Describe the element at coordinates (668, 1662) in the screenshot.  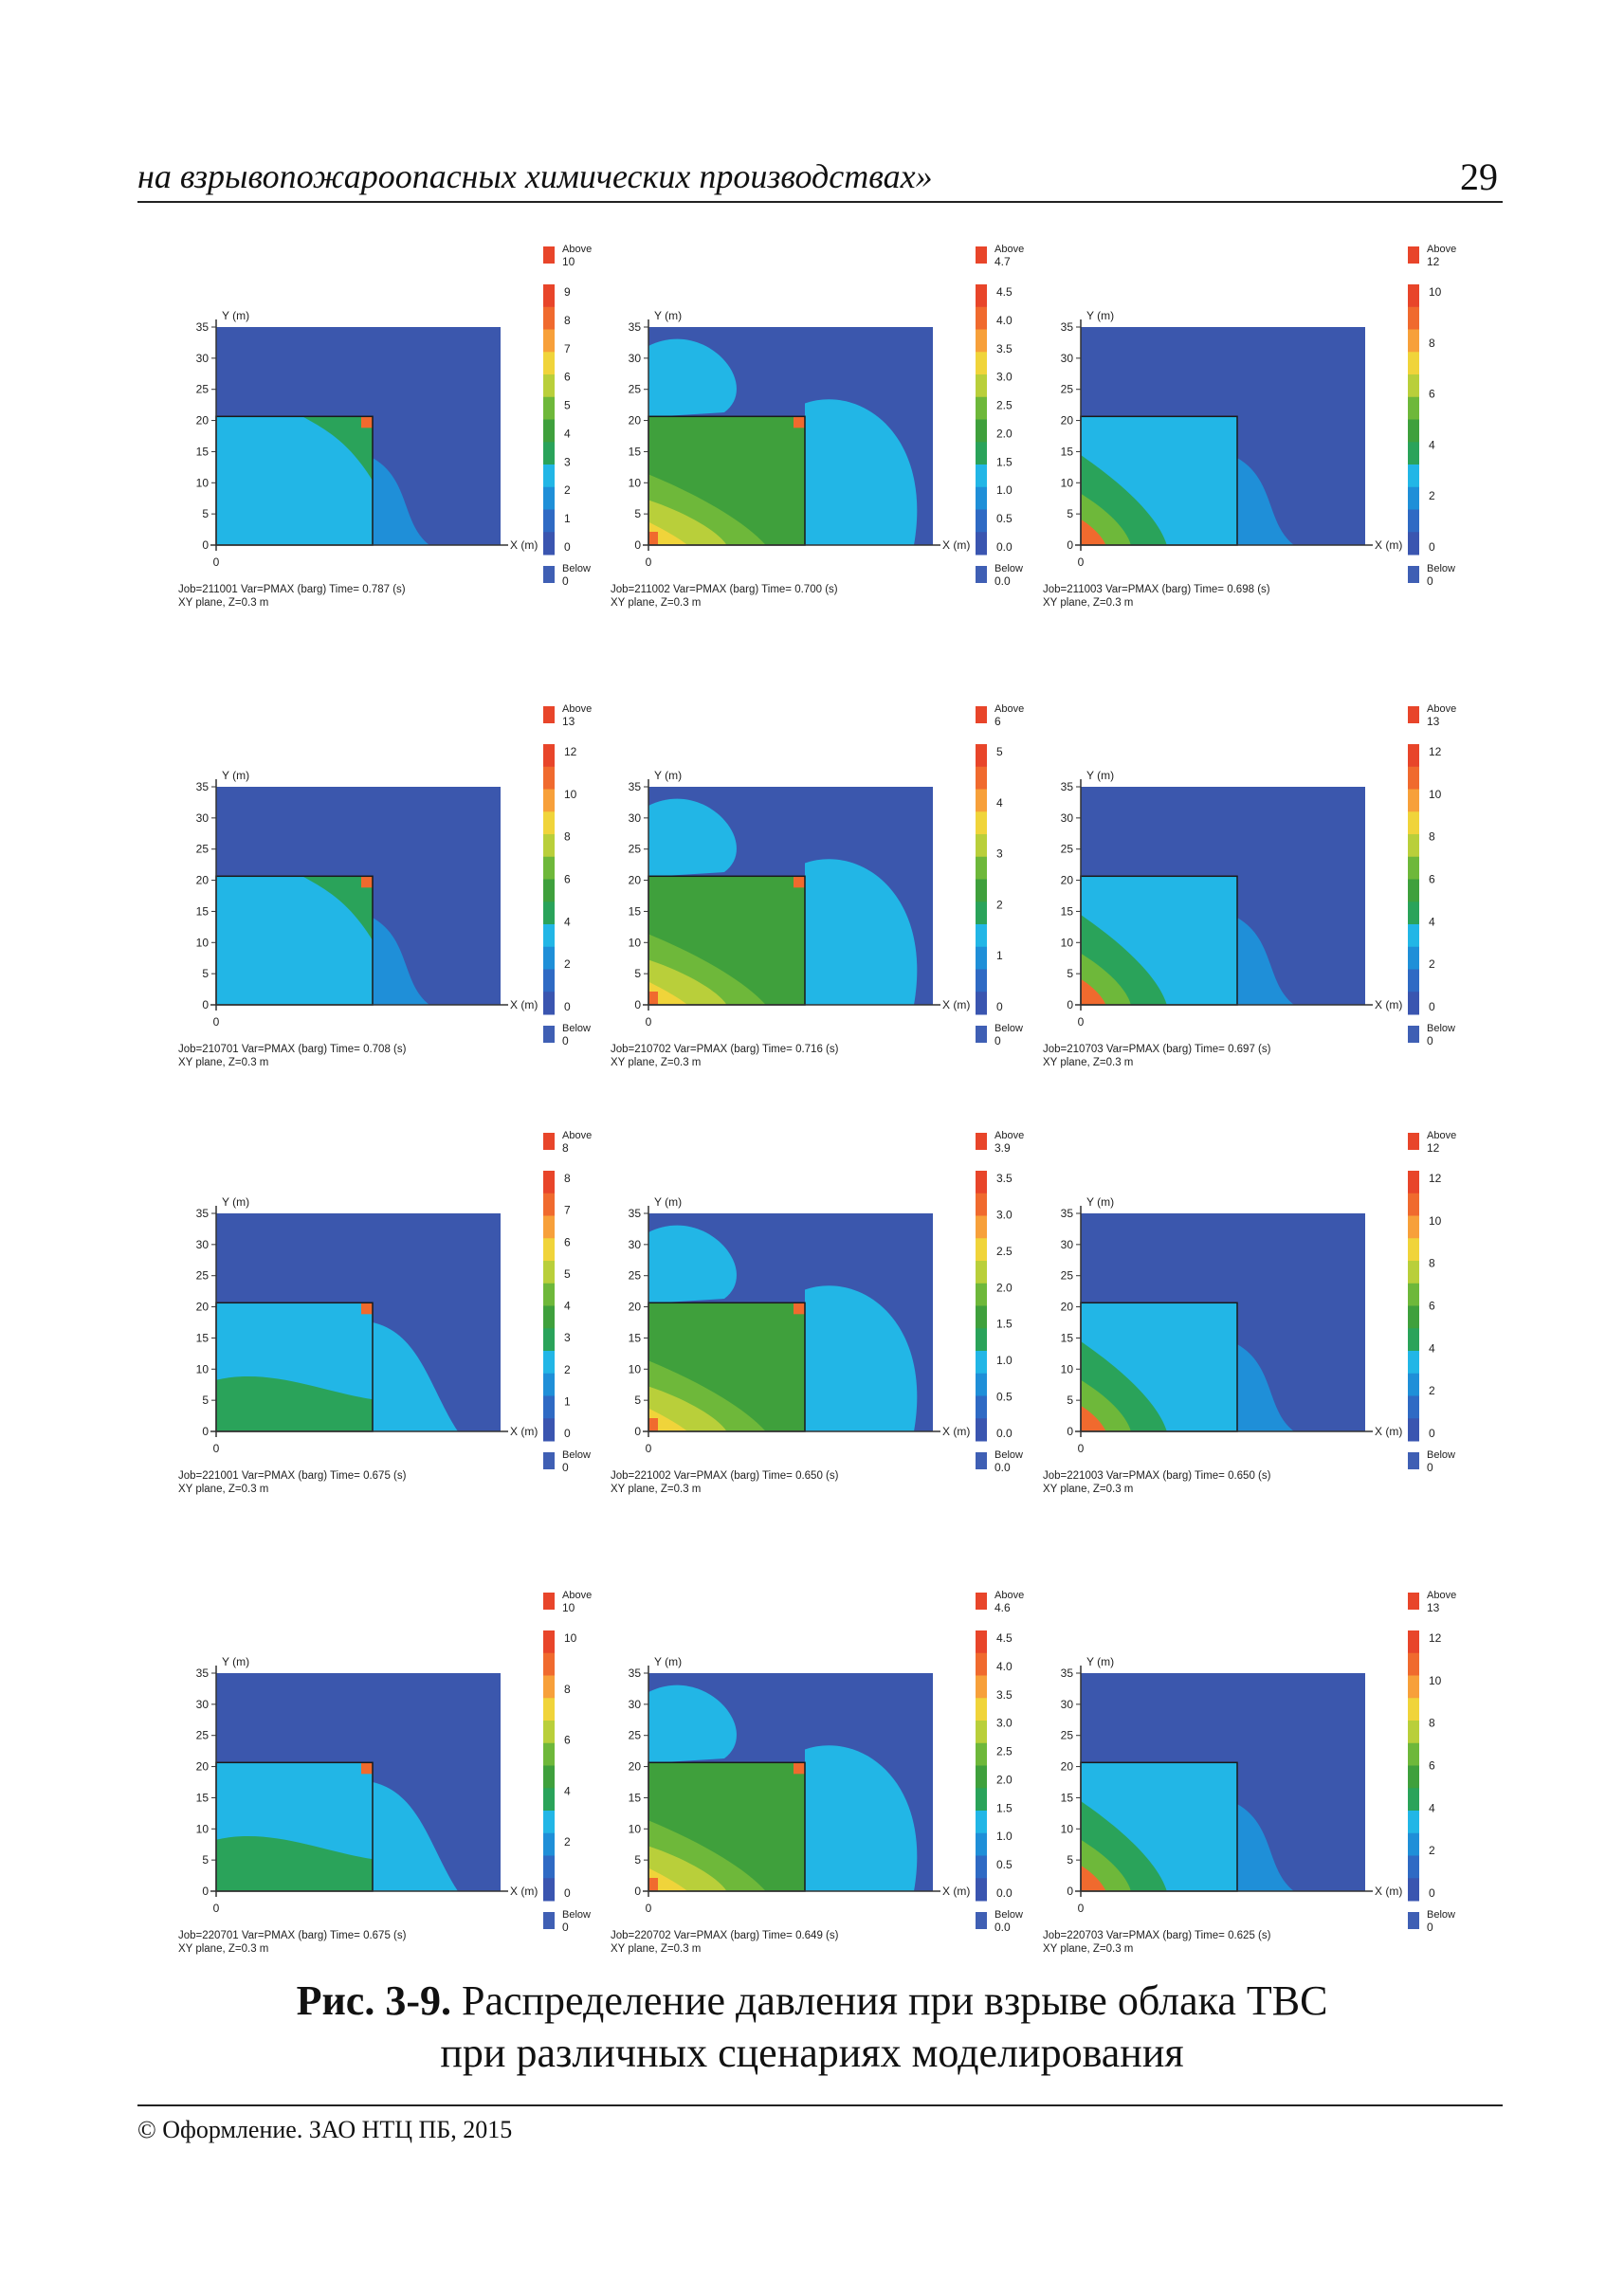
I see `y-axis-label: Y (m)` at that location.